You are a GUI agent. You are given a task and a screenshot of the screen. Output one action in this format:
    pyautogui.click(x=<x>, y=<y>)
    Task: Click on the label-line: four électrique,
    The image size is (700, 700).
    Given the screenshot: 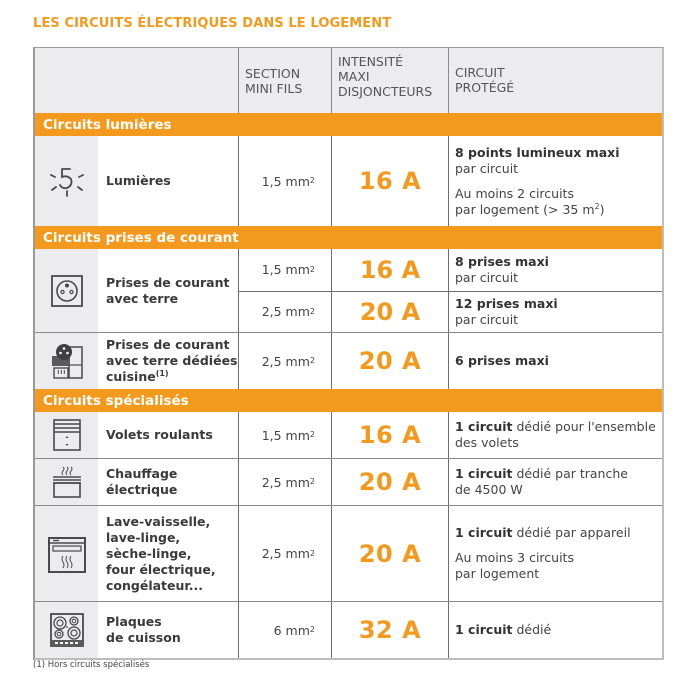 What is the action you would take?
    pyautogui.click(x=161, y=569)
    